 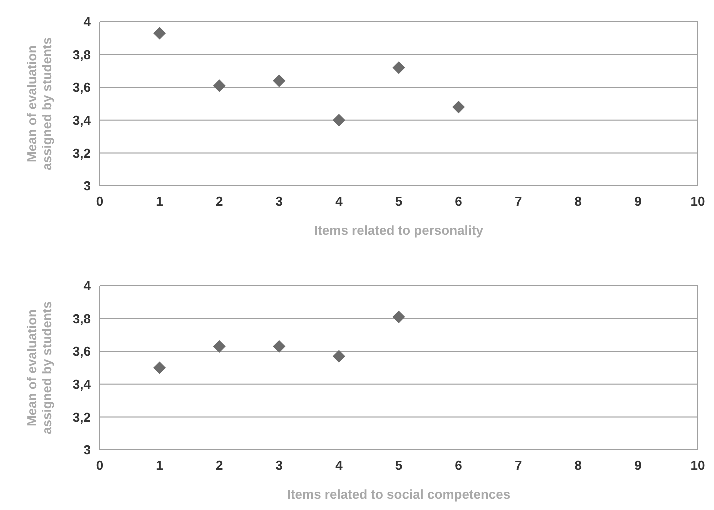 What do you see at coordinates (399, 230) in the screenshot?
I see `x-axis-title: Items related to personality` at bounding box center [399, 230].